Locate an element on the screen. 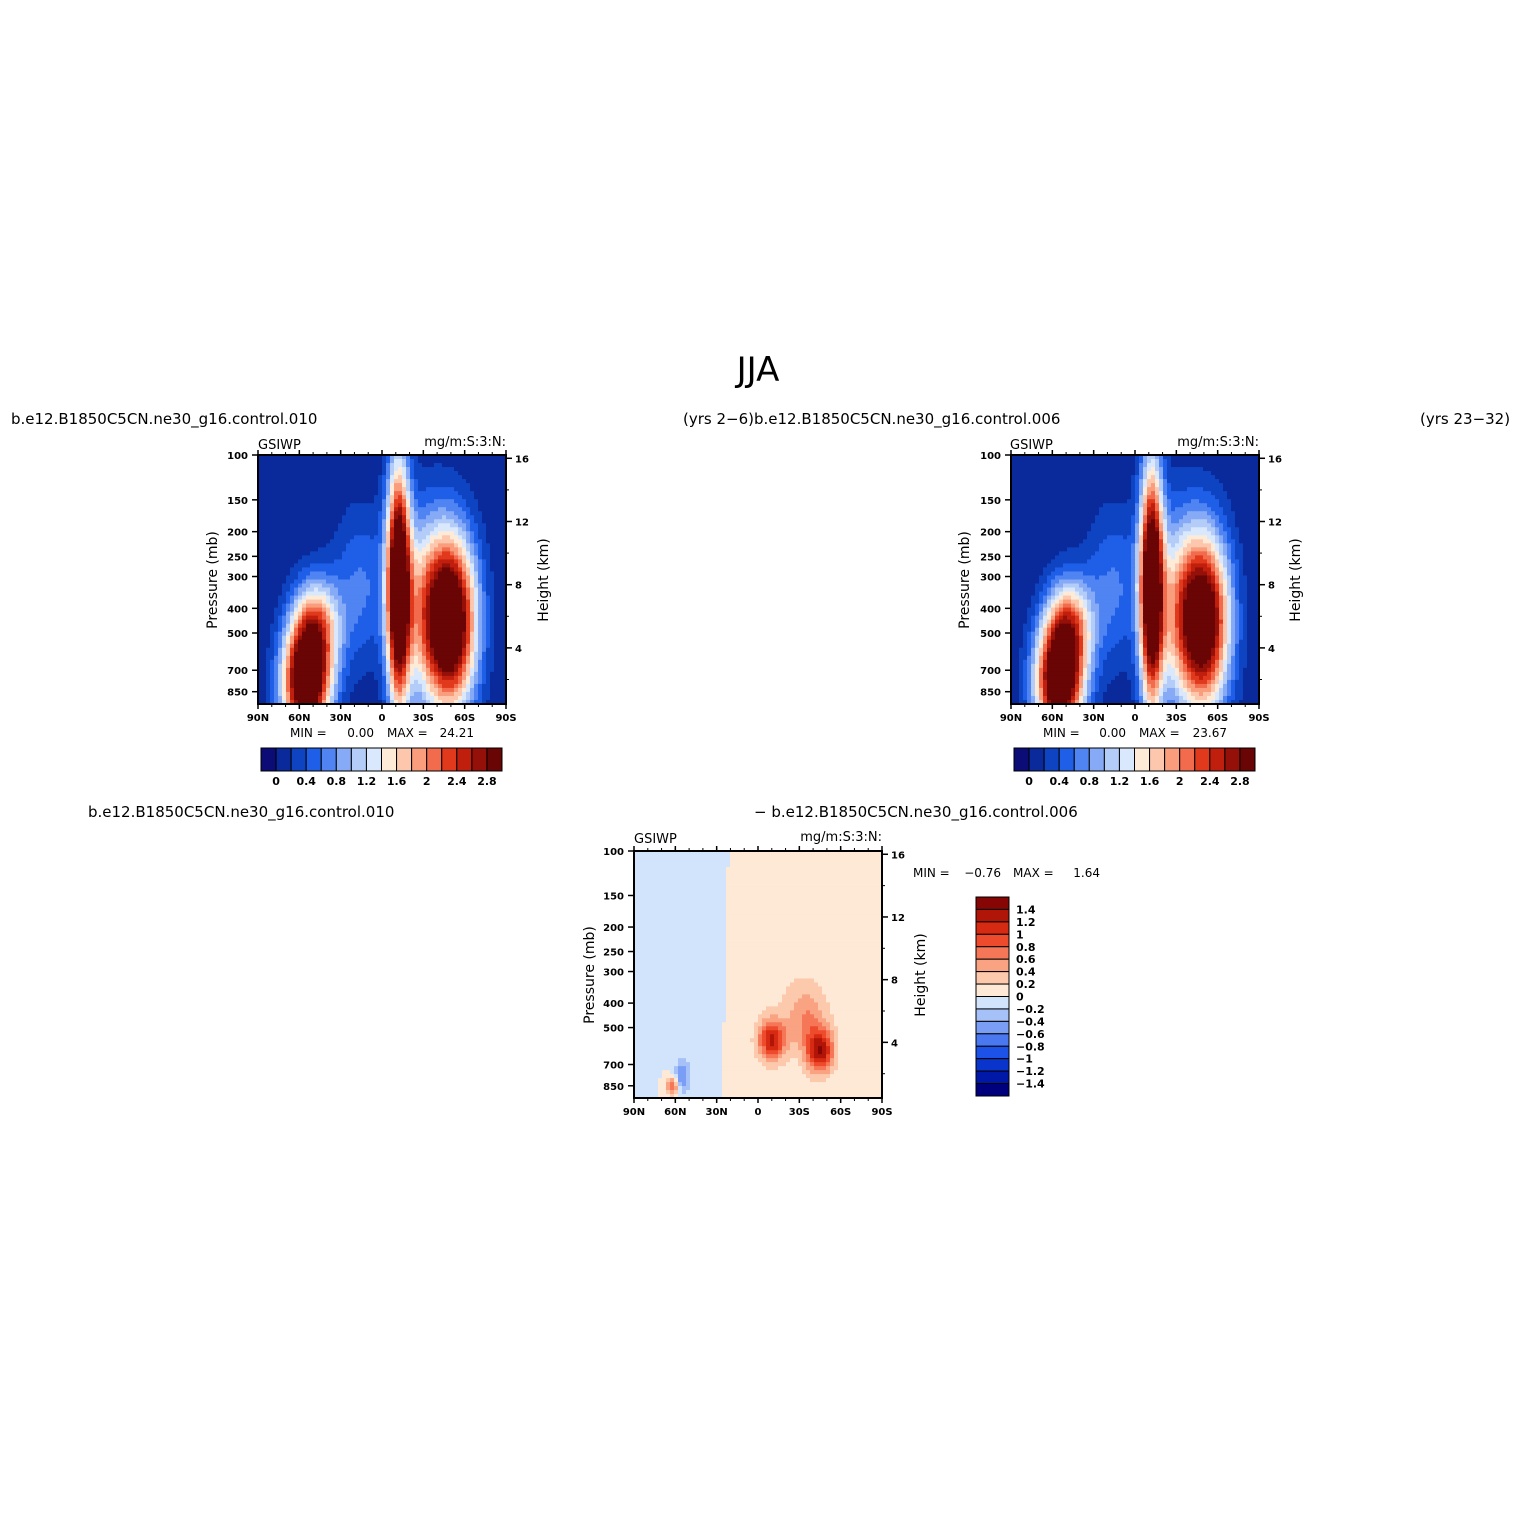 The image size is (1517, 1516). panel-1-max-value: 24.21 is located at coordinates (457, 733).